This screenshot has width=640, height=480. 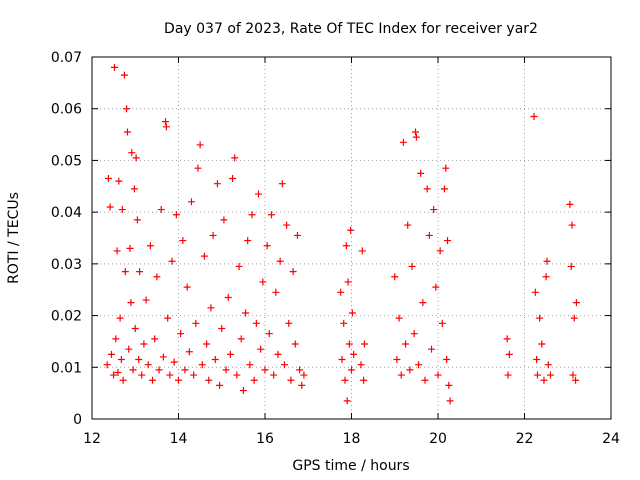 I want to click on x-tick-label: 24, so click(x=611, y=439).